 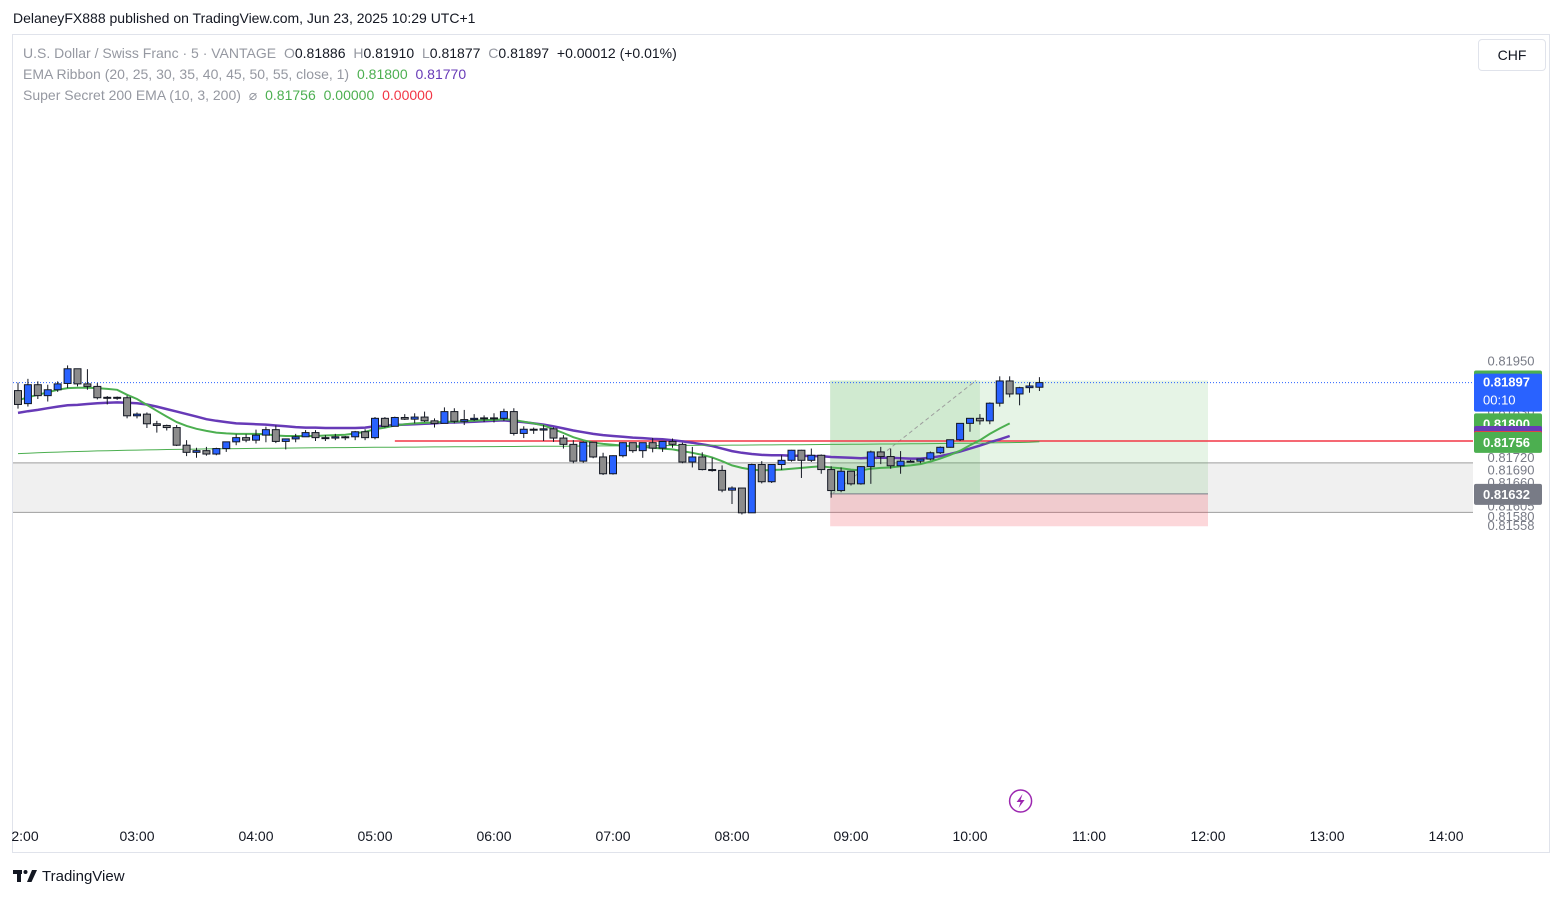 I want to click on legend-high: 0.81910, so click(x=389, y=53).